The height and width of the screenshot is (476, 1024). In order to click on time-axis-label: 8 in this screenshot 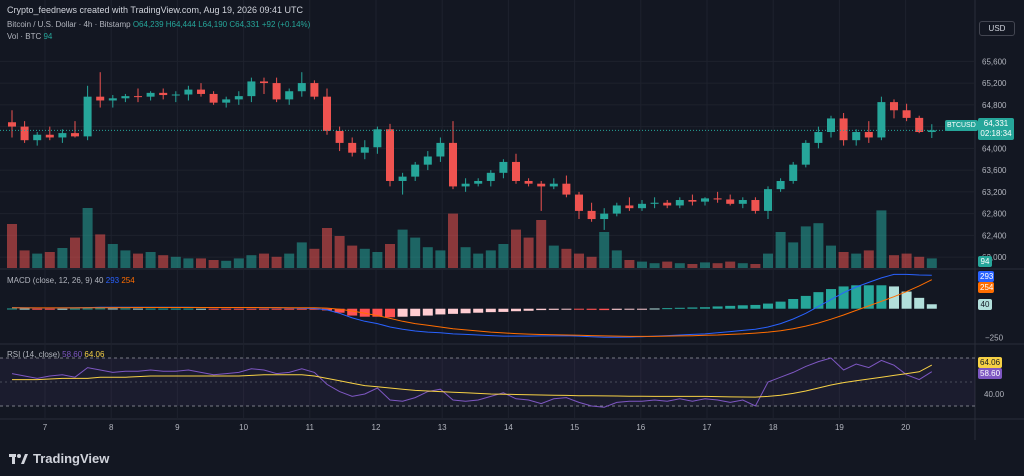, I will do `click(111, 427)`.